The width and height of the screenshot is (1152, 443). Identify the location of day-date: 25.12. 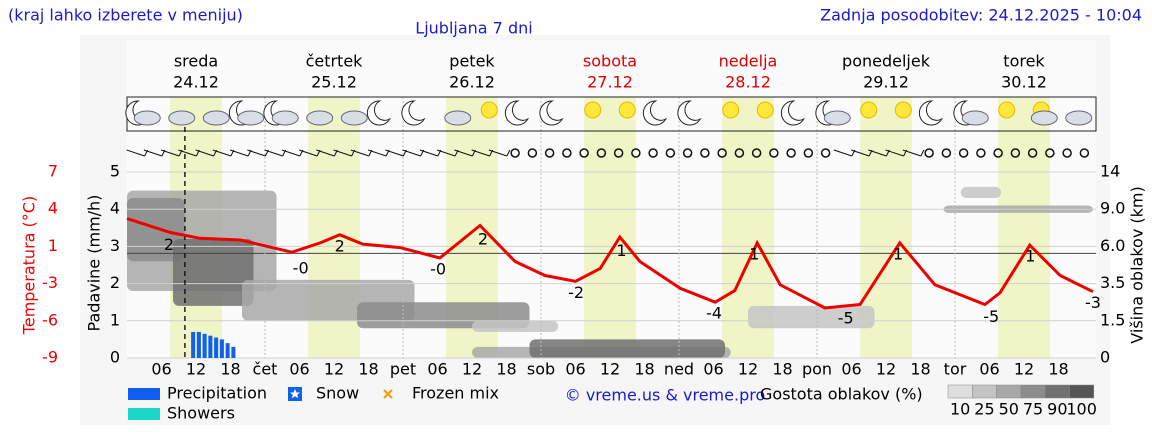
(334, 82).